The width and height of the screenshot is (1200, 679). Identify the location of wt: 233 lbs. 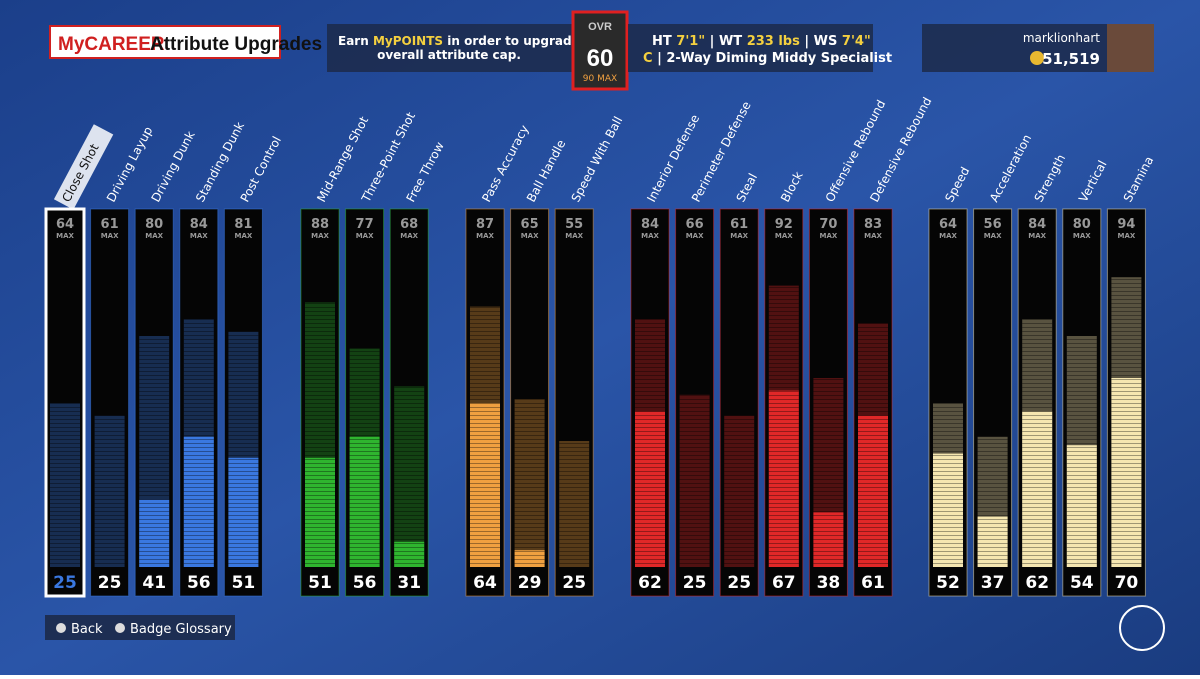
(773, 41).